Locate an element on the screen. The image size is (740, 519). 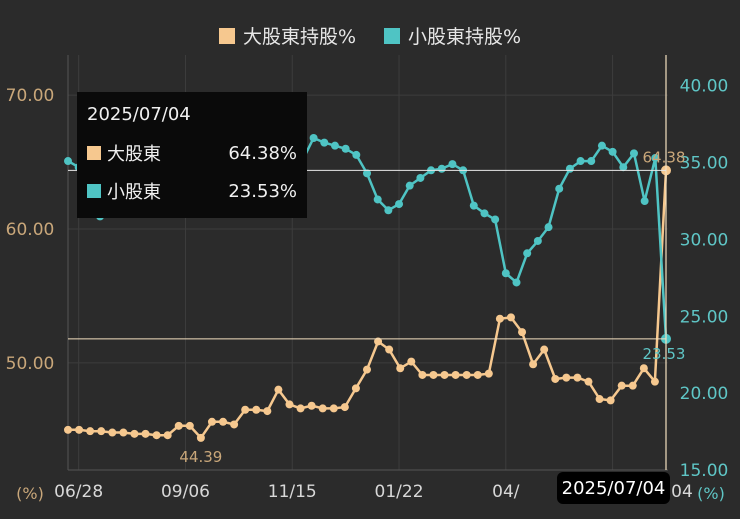
x-tick-label-2: 11/15 is located at coordinates (292, 492).